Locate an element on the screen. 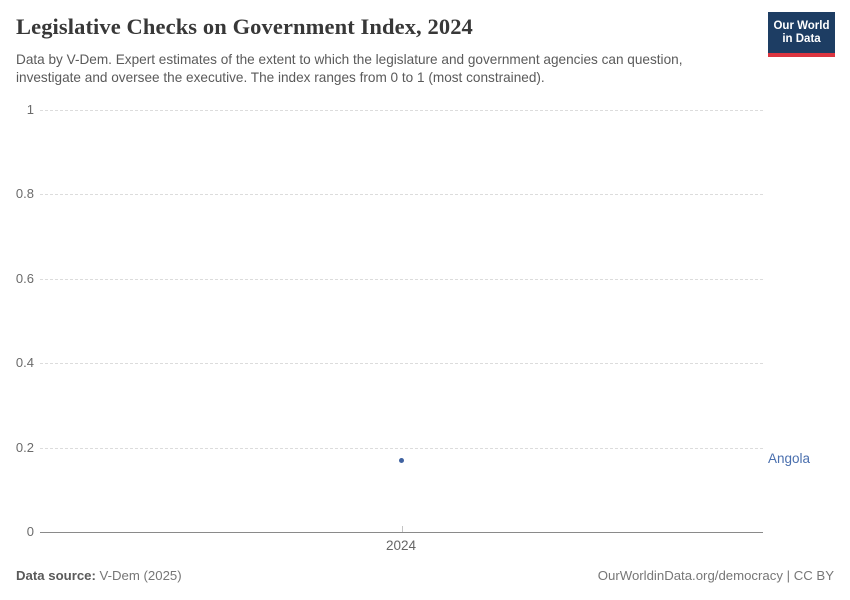 This screenshot has height=600, width=850. gridline-y-0.6 is located at coordinates (401, 279).